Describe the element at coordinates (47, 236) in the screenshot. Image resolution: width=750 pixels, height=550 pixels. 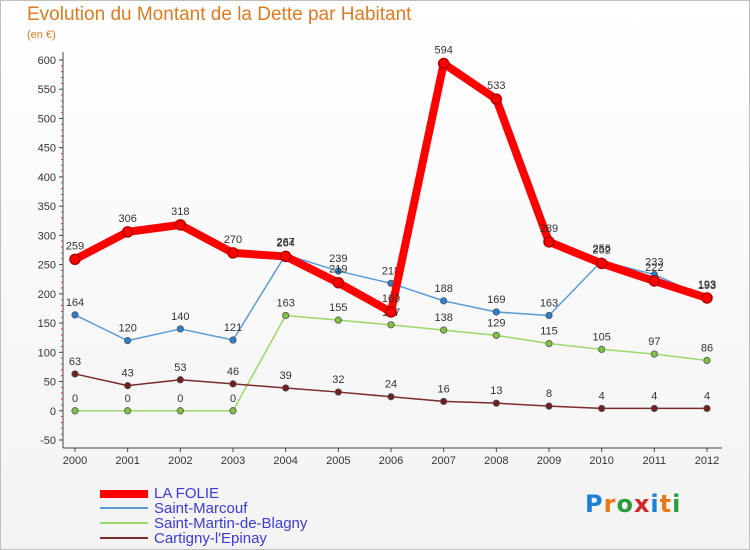
I see `y-tick-label: 300` at that location.